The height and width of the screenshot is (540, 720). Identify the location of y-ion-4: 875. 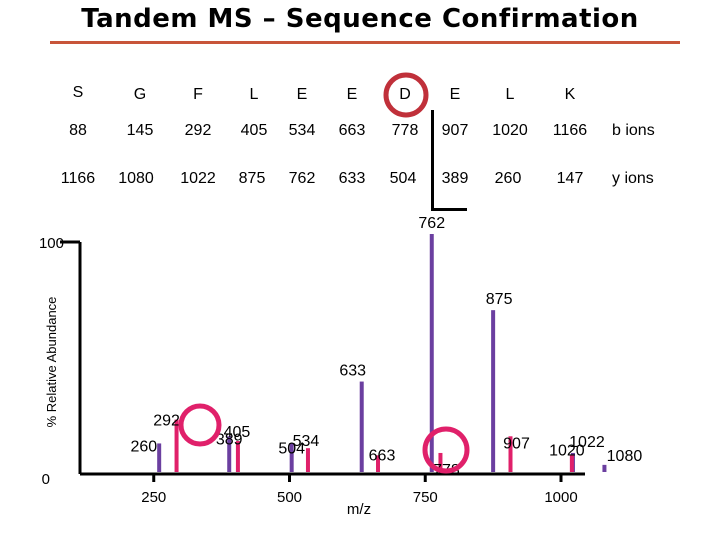
(252, 178).